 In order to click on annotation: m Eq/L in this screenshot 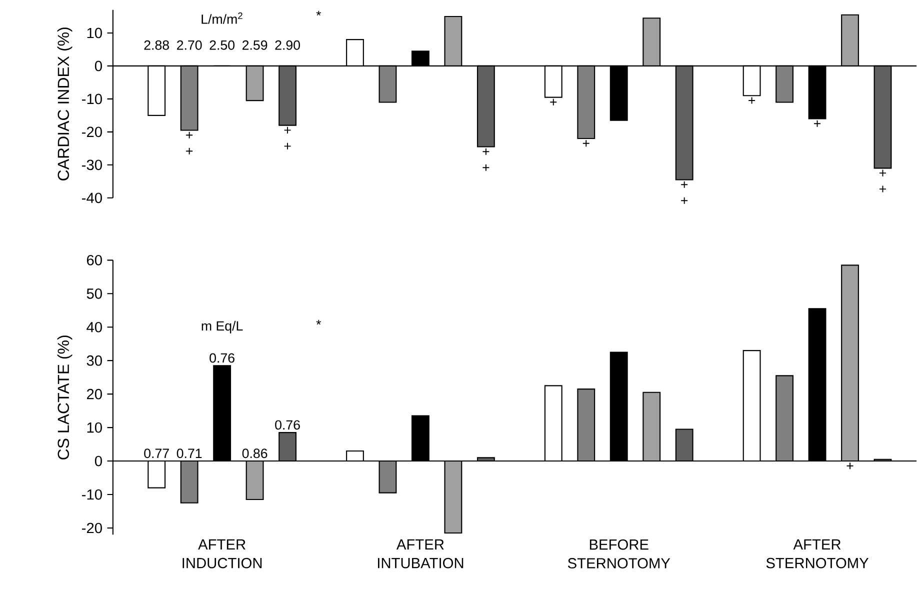, I will do `click(222, 327)`.